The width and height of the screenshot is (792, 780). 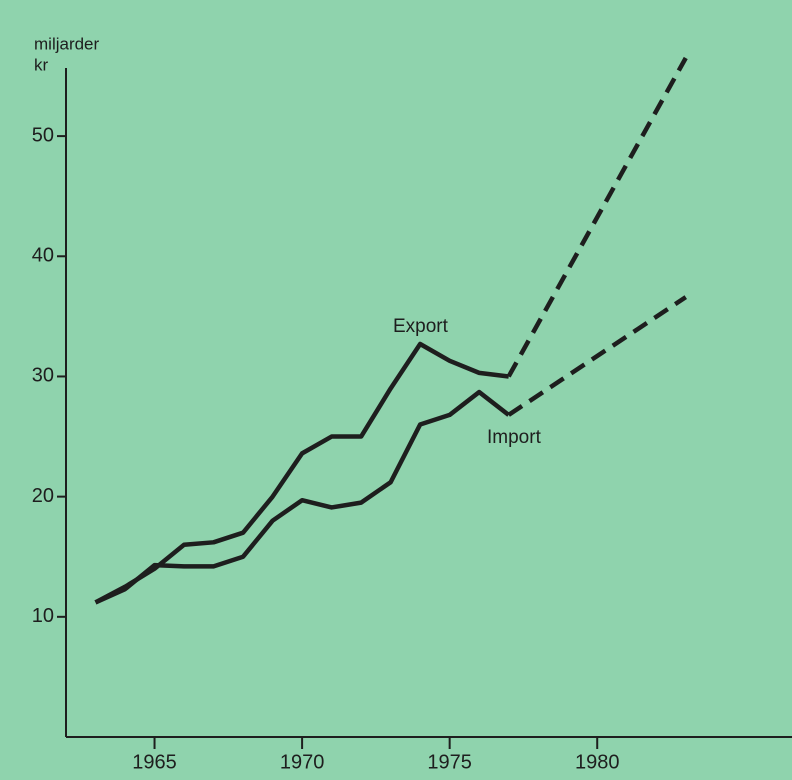 I want to click on x-tick-label: 1965, so click(x=154, y=762).